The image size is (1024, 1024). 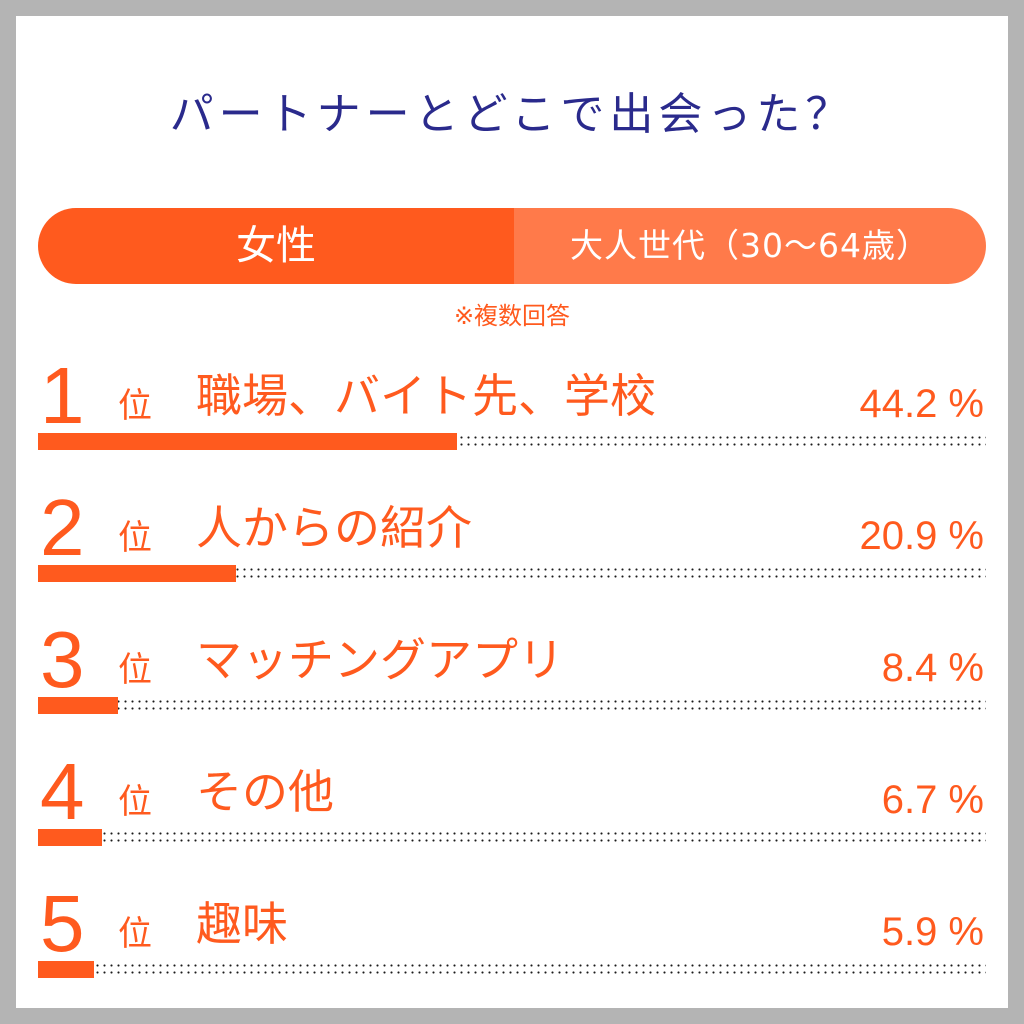 What do you see at coordinates (426, 396) in the screenshot?
I see `category-label: 職場、バイト先、学校` at bounding box center [426, 396].